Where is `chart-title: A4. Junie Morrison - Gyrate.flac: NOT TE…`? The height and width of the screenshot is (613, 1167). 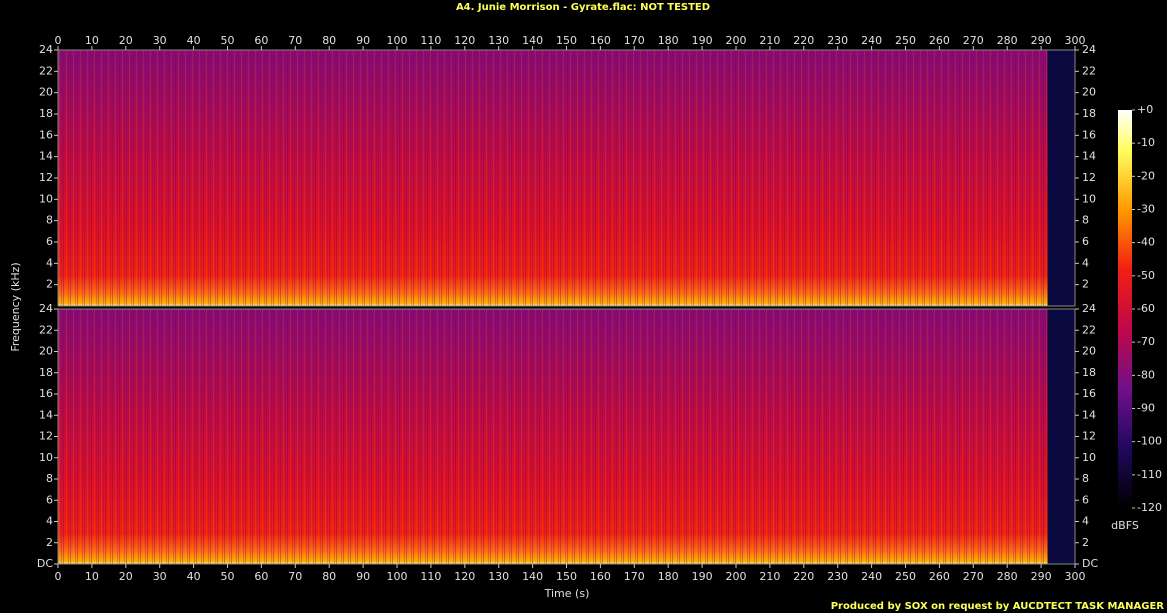
chart-title: A4. Junie Morrison - Gyrate.flac: NOT TE… is located at coordinates (583, 7).